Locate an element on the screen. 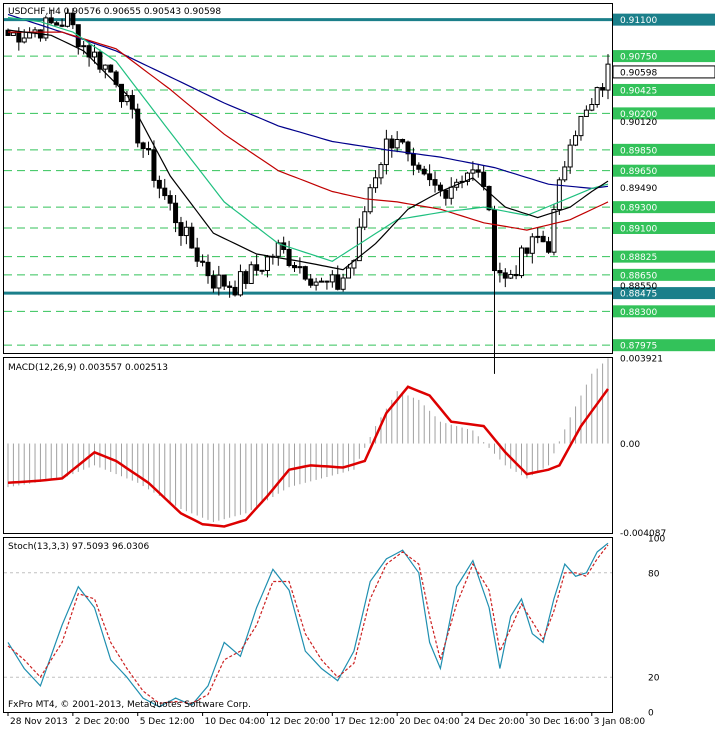 The height and width of the screenshot is (729, 715). stoch-tick-label: 0 is located at coordinates (651, 714).